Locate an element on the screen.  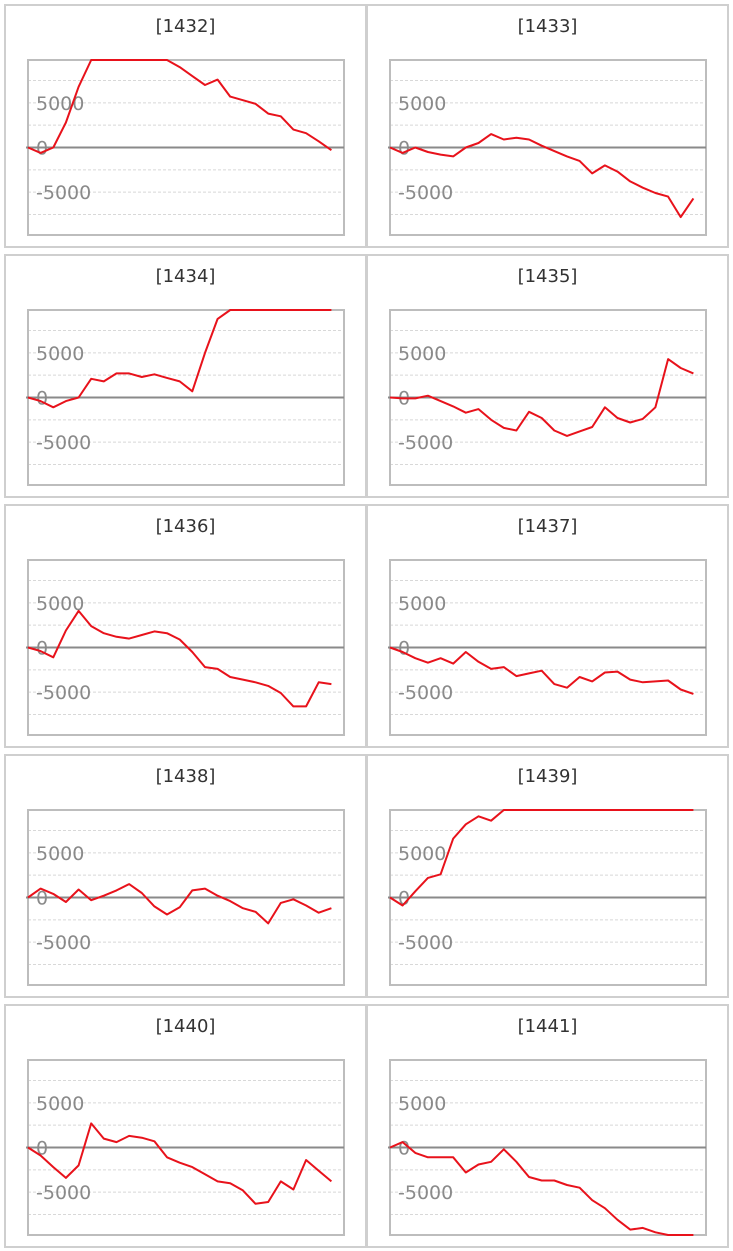
chart-panel: [1440] 50000-5000 is located at coordinates (185, 1126).